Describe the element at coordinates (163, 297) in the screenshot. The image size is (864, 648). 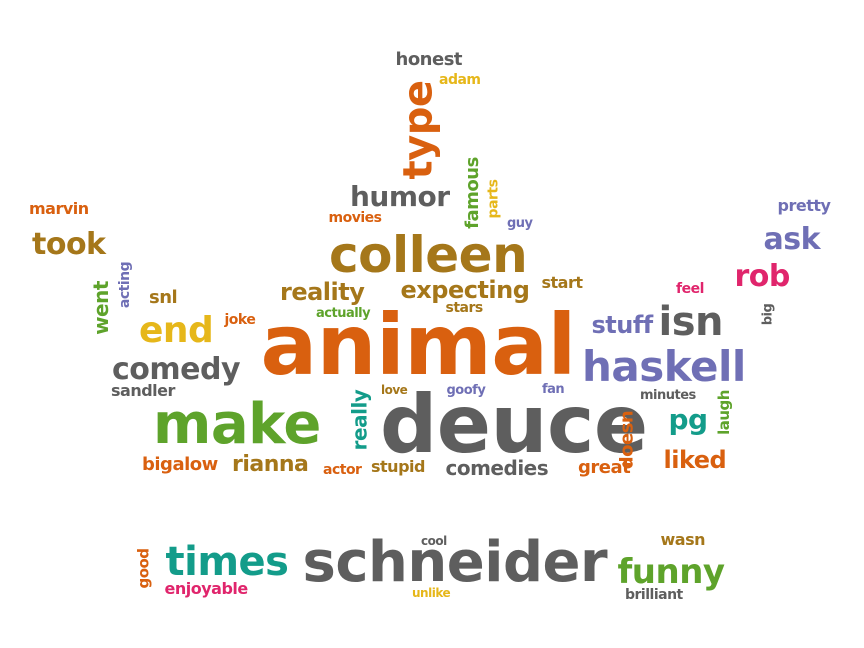
I see `word-snl: snl` at that location.